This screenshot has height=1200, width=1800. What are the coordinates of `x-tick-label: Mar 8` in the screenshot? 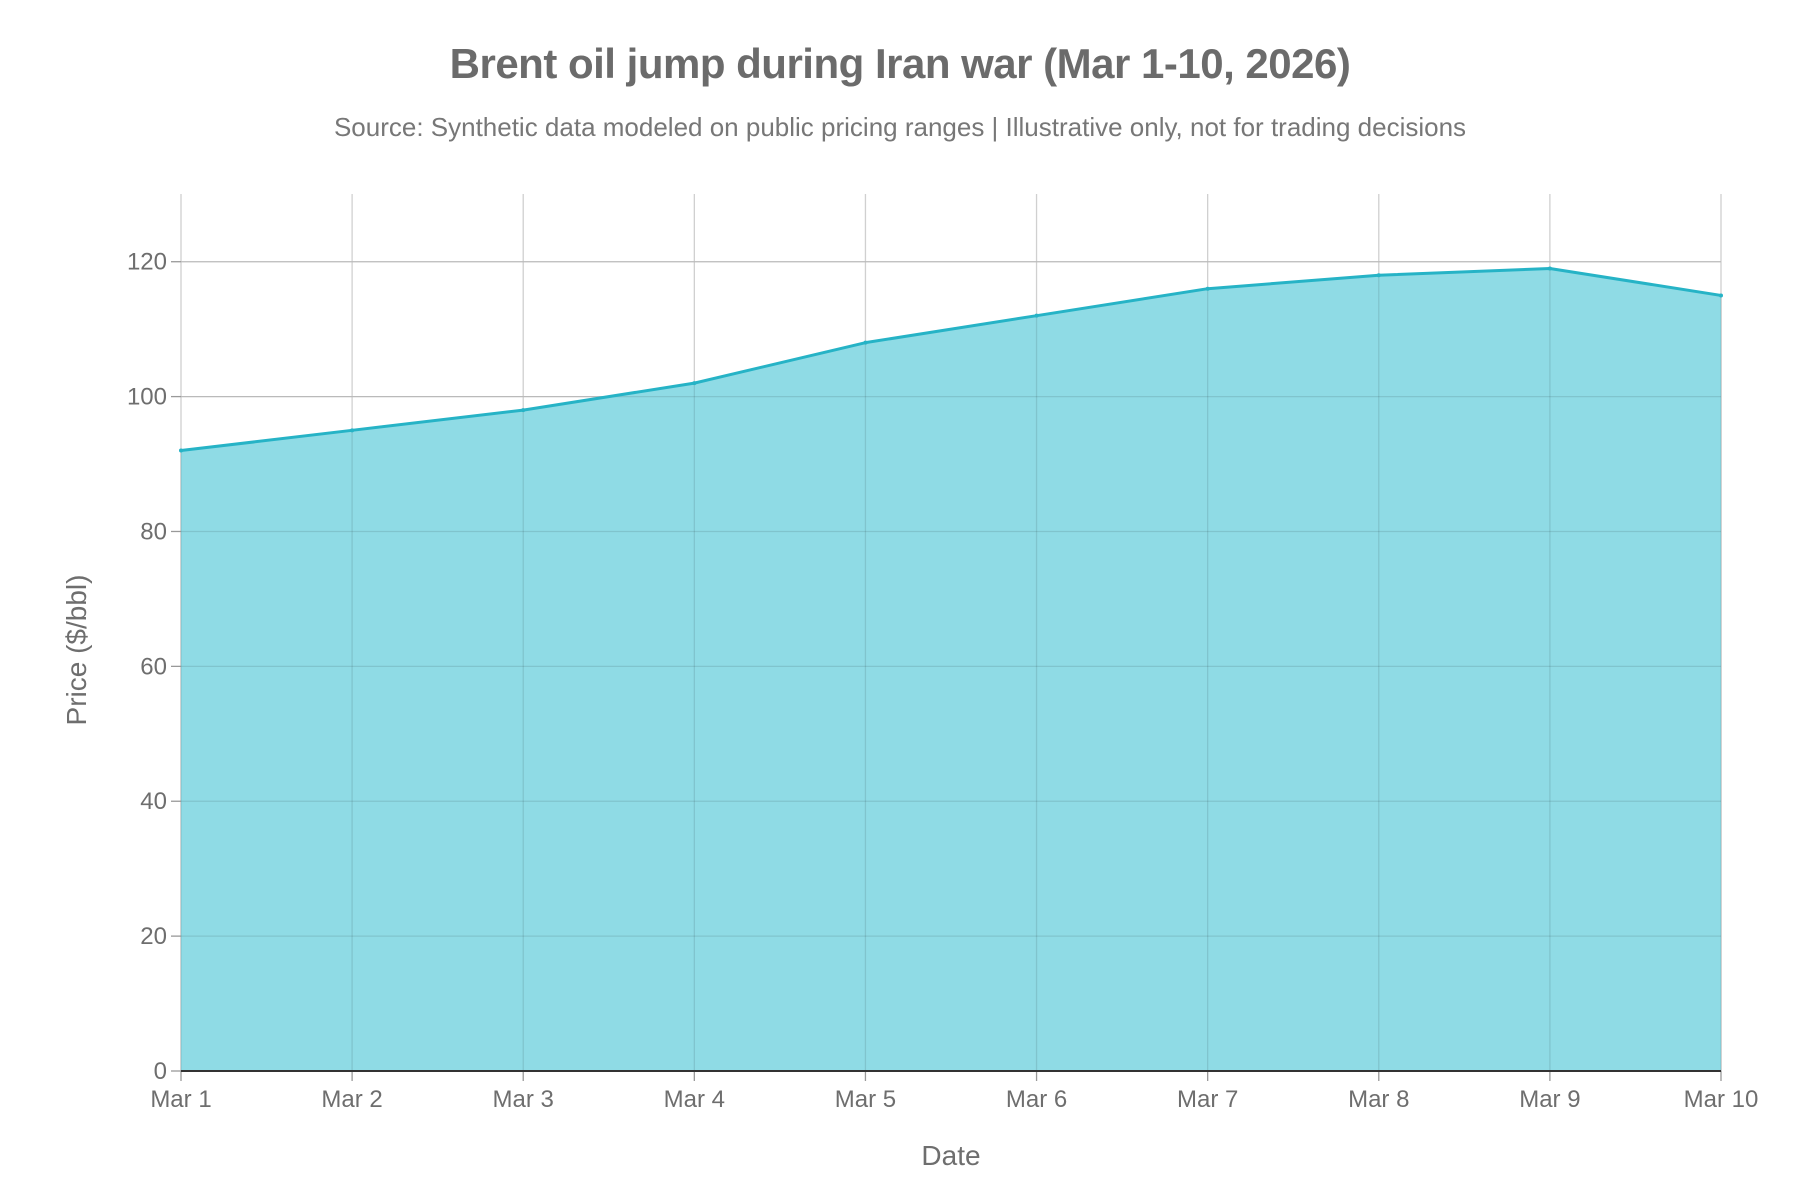 It's located at (1378, 1099).